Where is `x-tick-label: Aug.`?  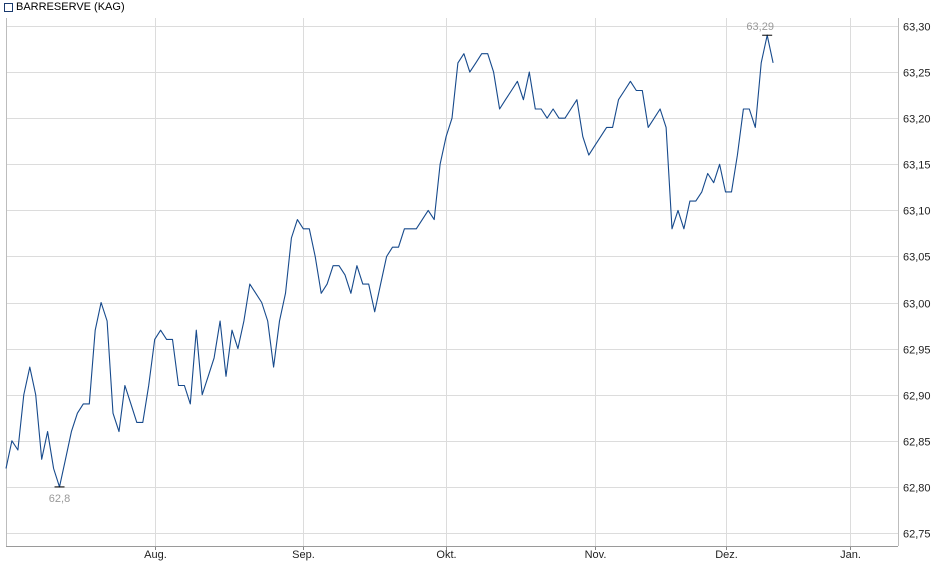
x-tick-label: Aug. is located at coordinates (155, 555).